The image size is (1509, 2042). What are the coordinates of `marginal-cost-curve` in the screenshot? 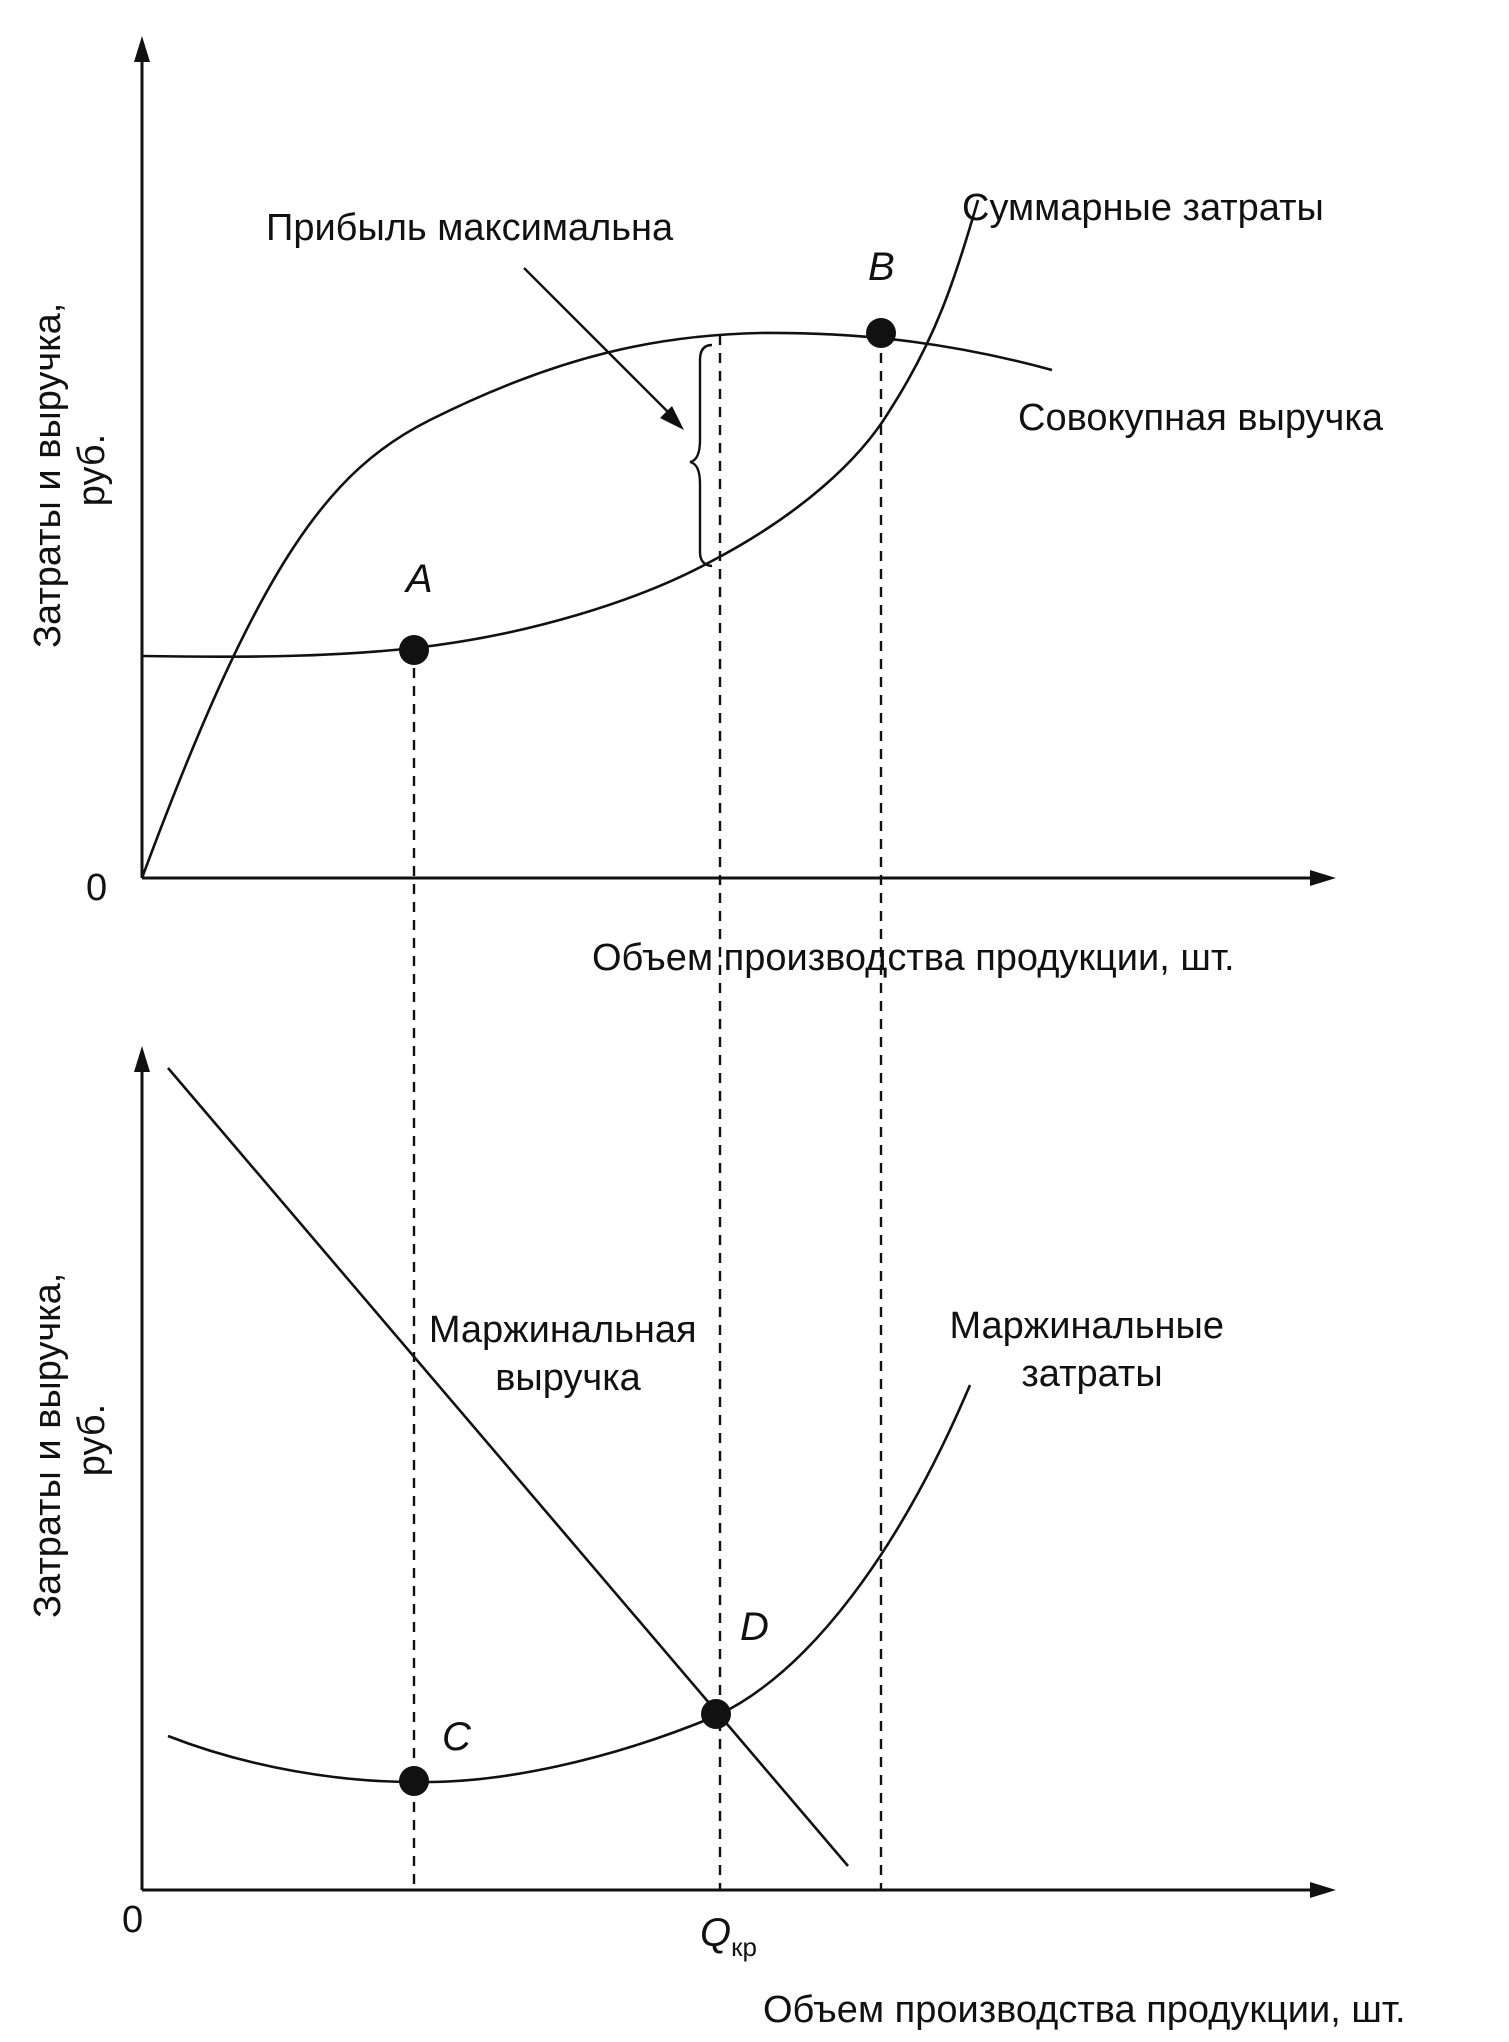 It's located at (569, 1584).